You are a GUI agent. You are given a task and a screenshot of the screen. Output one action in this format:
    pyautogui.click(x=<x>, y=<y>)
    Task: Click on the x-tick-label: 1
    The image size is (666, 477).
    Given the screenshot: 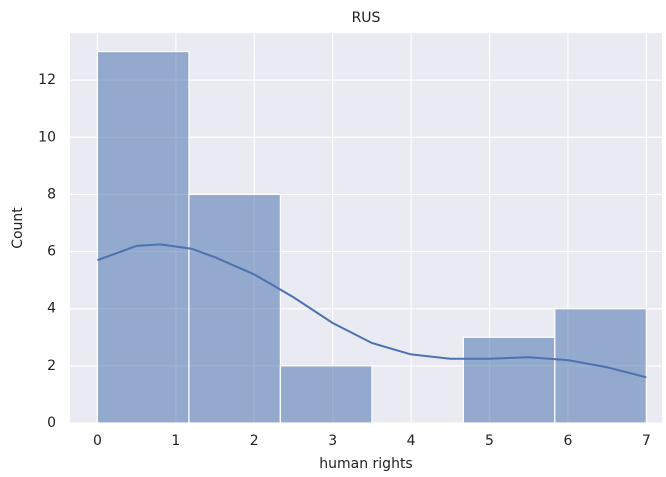 What is the action you would take?
    pyautogui.click(x=175, y=441)
    